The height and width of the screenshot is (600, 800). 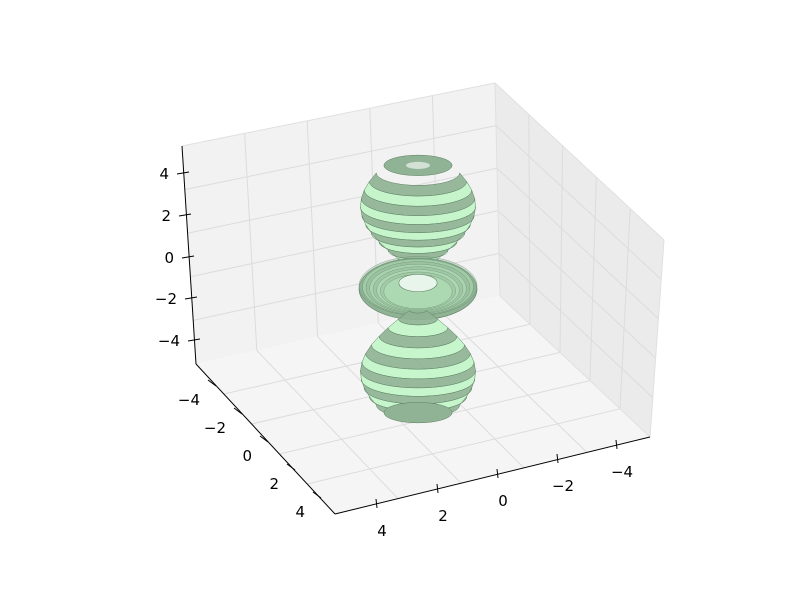 I want to click on y-axis-line, so click(x=265, y=439).